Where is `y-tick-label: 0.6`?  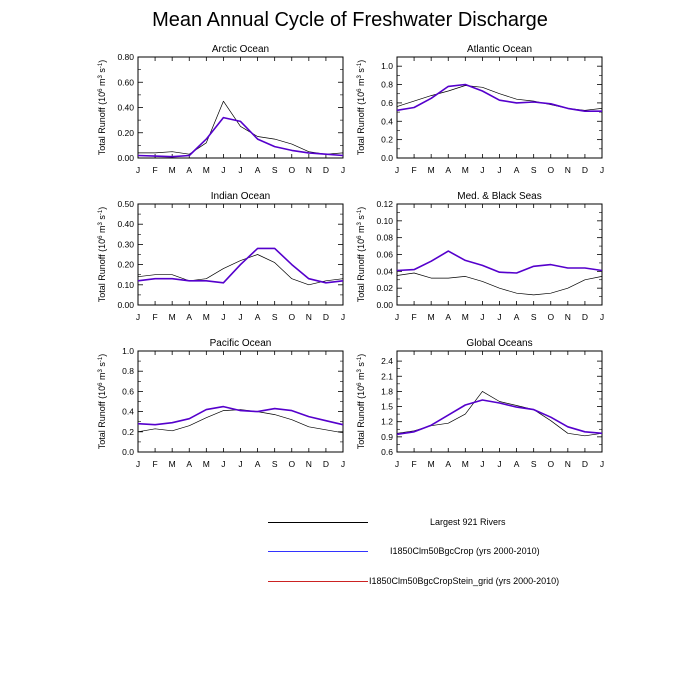
y-tick-label: 0.6 is located at coordinates (128, 391).